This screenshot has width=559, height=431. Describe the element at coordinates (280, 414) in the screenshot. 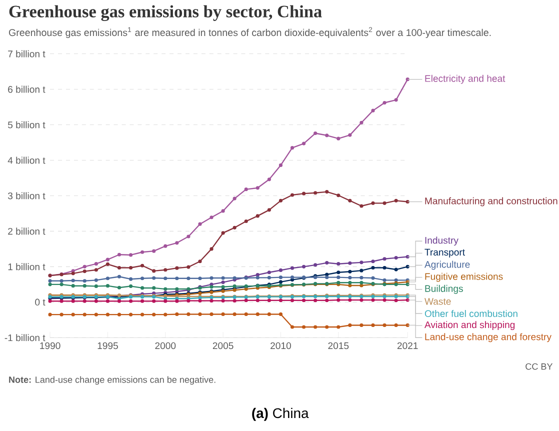

I see `text: (a) China` at that location.